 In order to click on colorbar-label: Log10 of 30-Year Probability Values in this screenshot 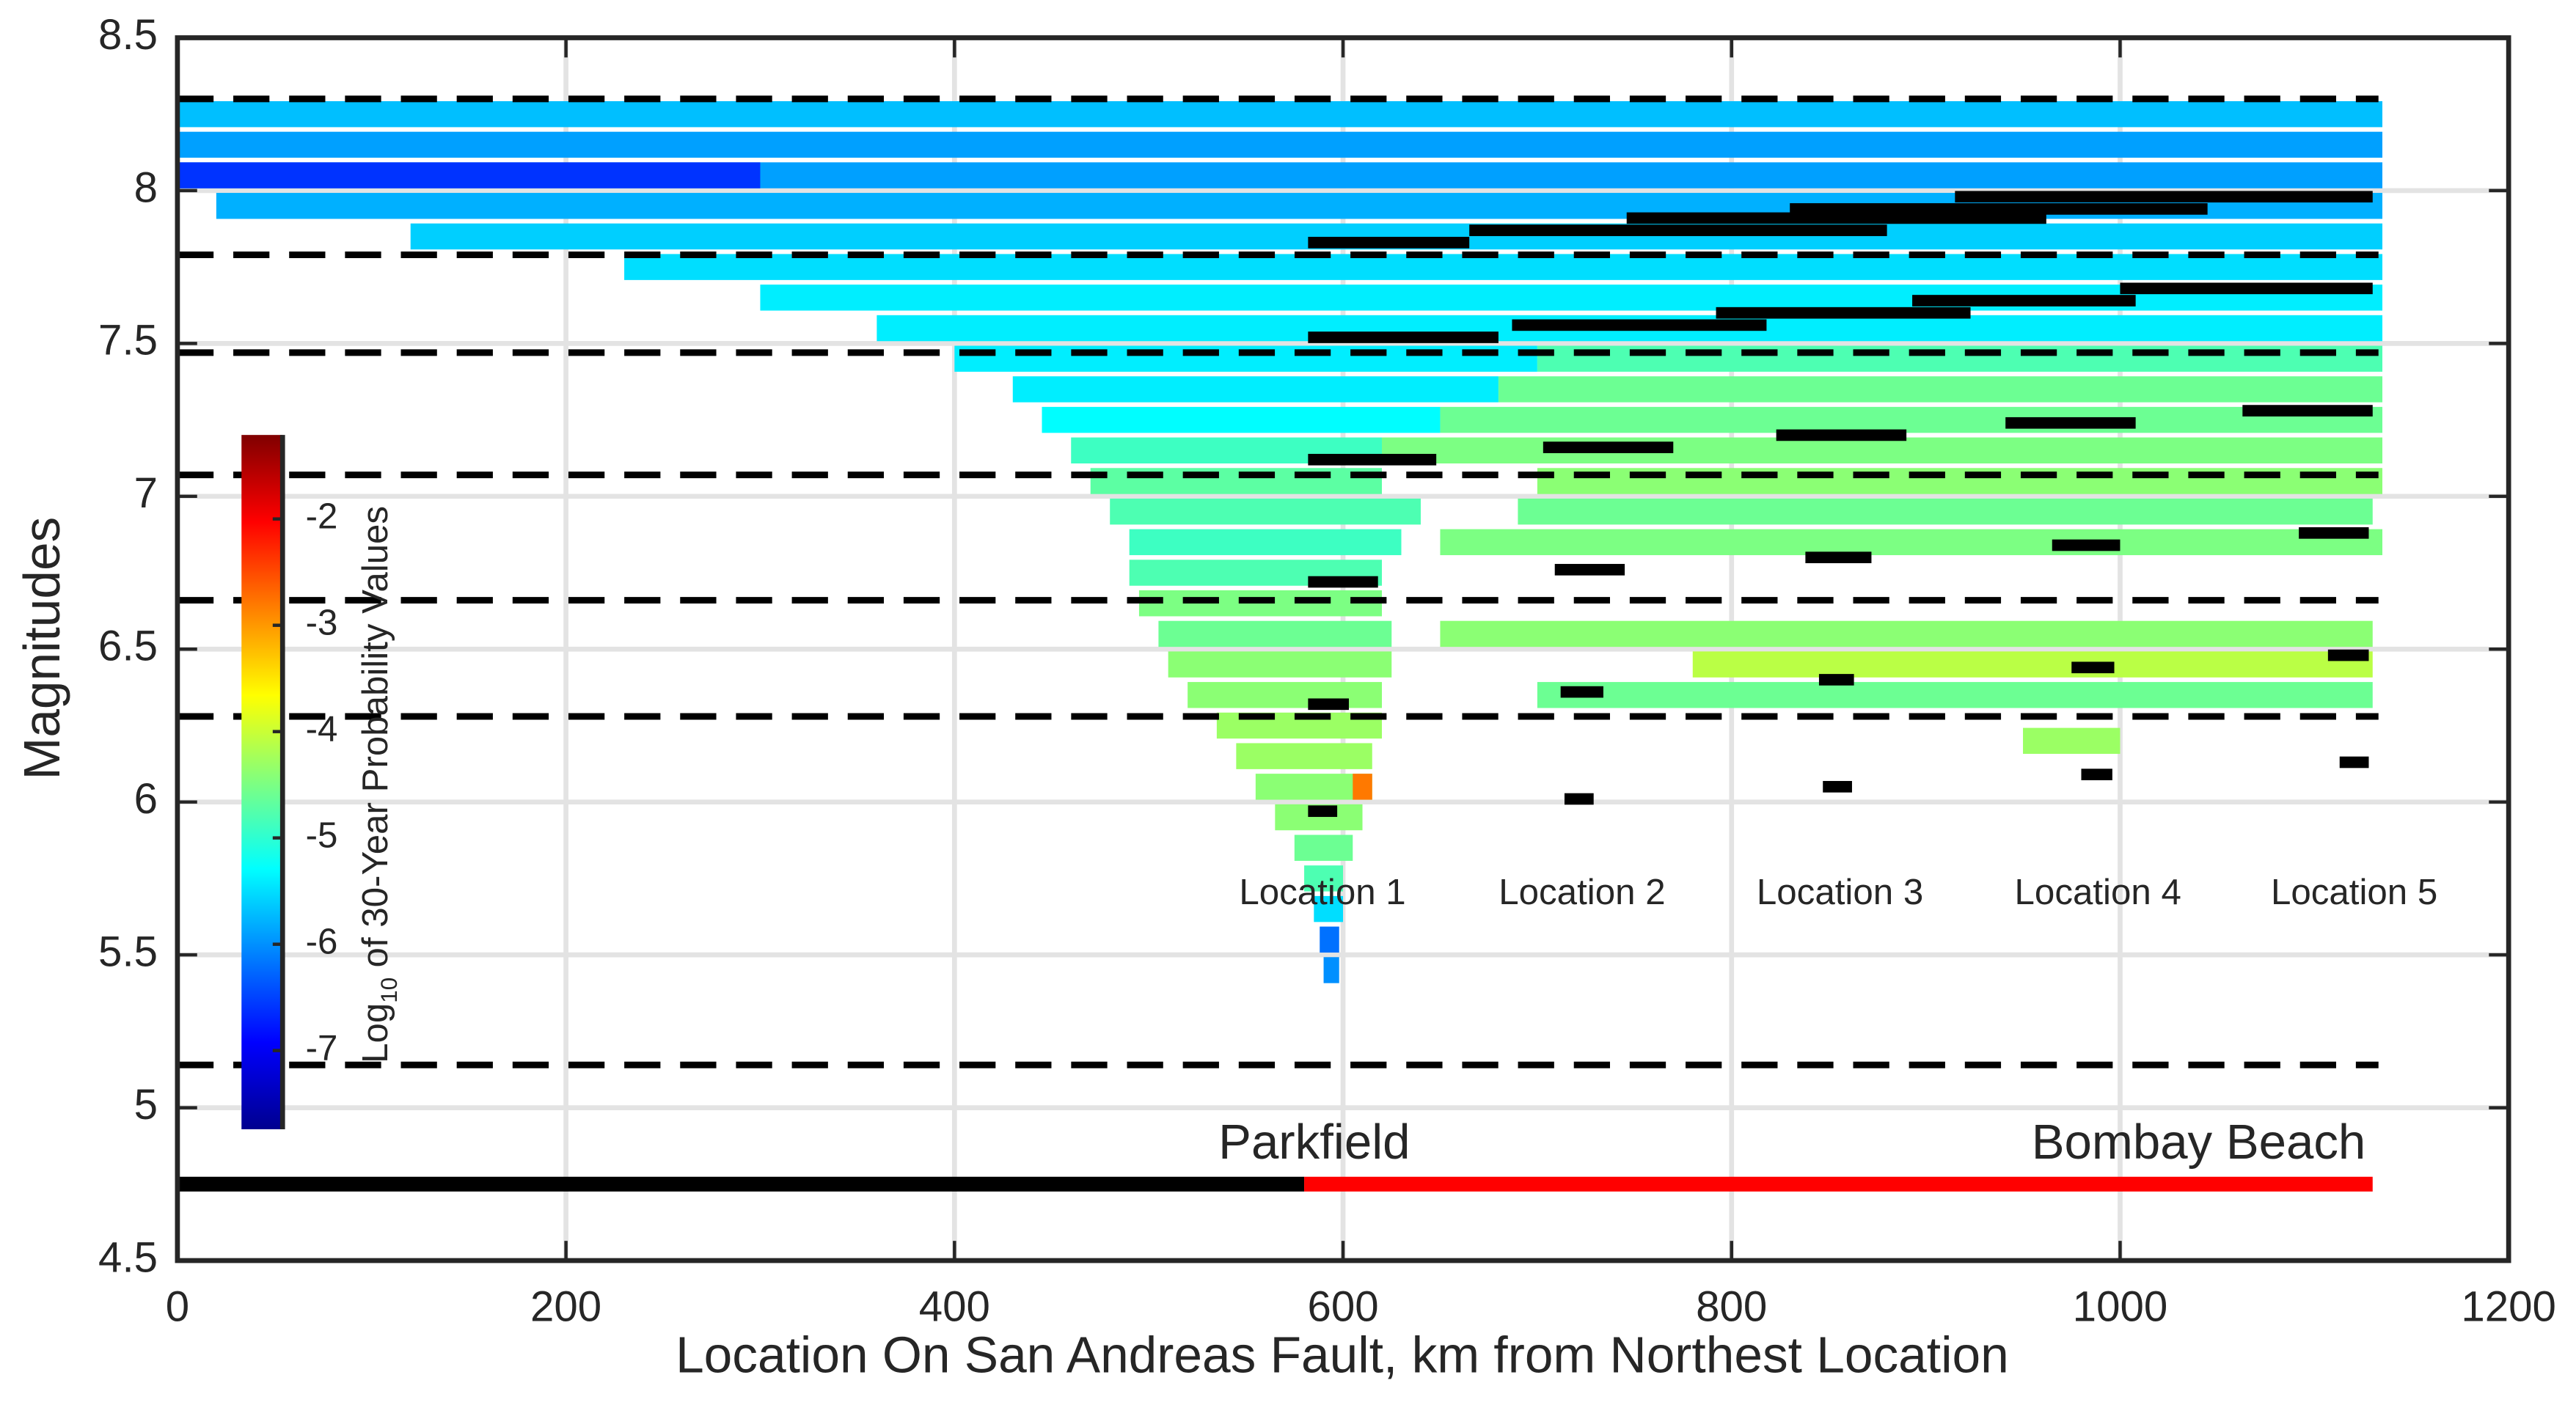, I will do `click(378, 785)`.